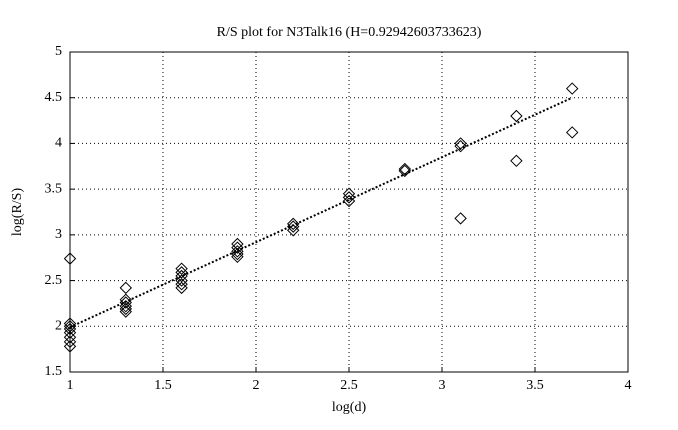 This screenshot has height=430, width=678. Describe the element at coordinates (628, 385) in the screenshot. I see `x-tick-label: 4` at that location.